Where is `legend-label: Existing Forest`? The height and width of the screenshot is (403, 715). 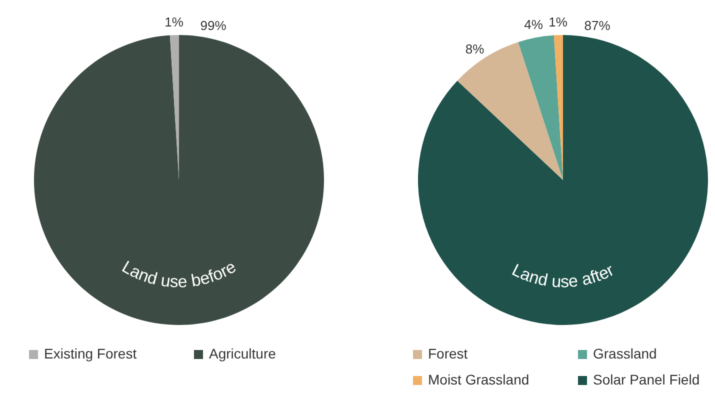 legend-label: Existing Forest is located at coordinates (90, 354).